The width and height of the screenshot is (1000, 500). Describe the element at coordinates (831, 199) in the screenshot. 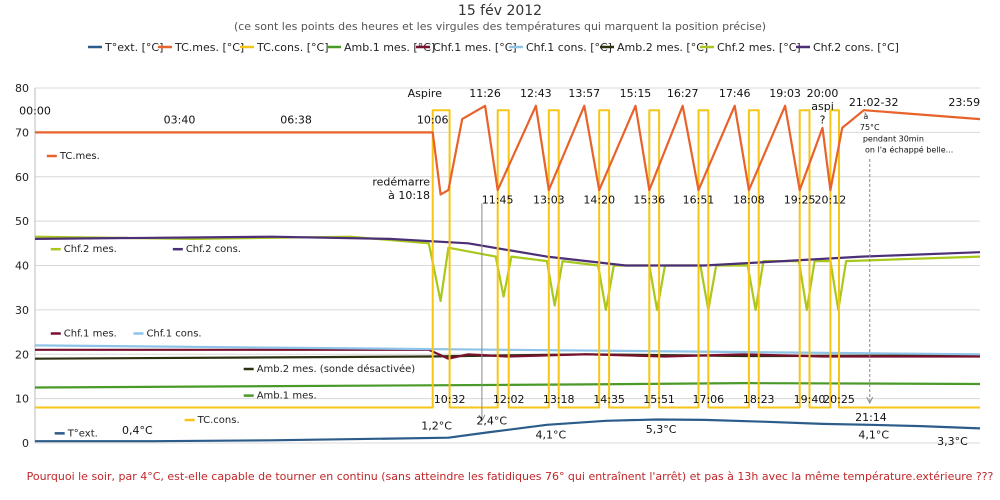

I see `annotation: 20:12` at that location.